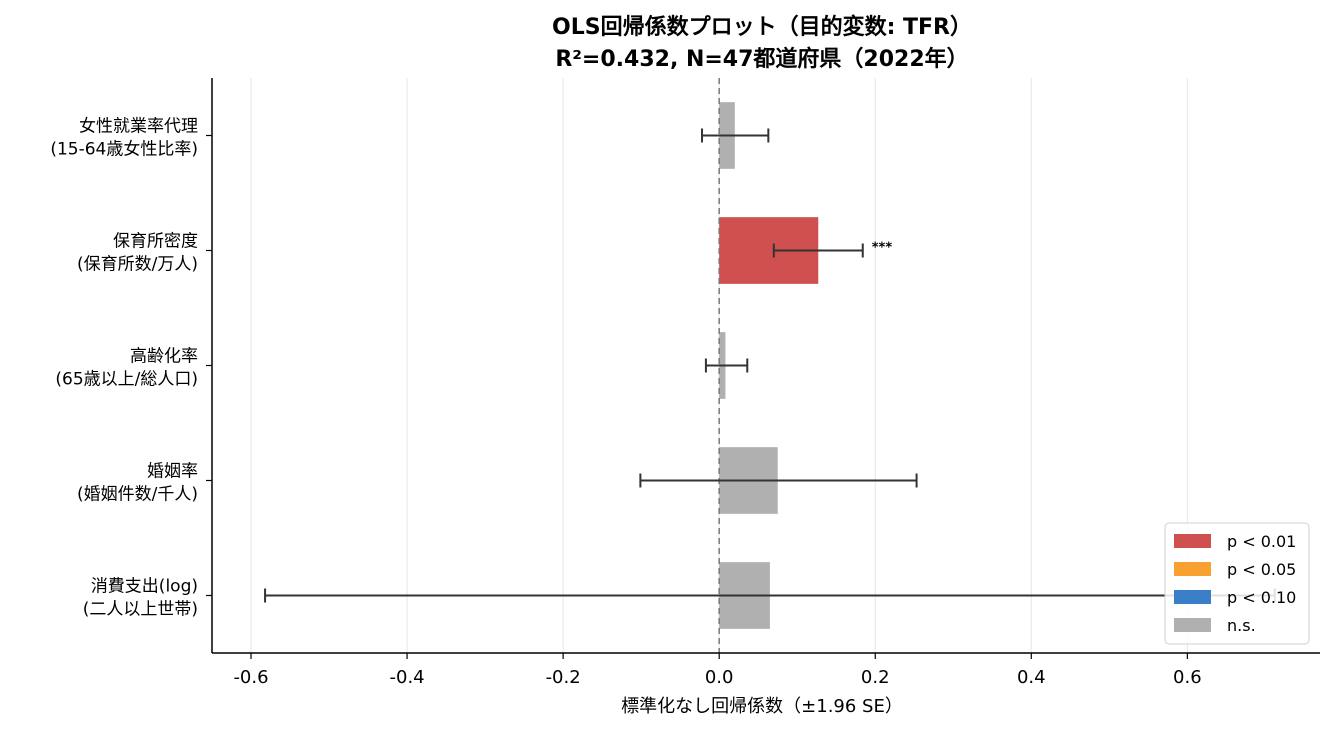  Describe the element at coordinates (164, 357) in the screenshot. I see `category-label-2: 高齢化率` at that location.